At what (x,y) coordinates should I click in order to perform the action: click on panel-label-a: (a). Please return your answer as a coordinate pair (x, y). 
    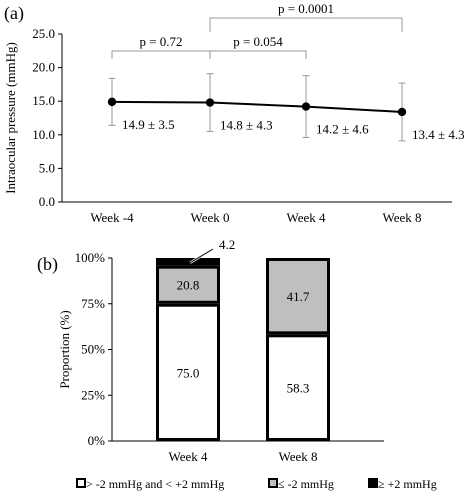
    Looking at the image, I should click on (14, 13).